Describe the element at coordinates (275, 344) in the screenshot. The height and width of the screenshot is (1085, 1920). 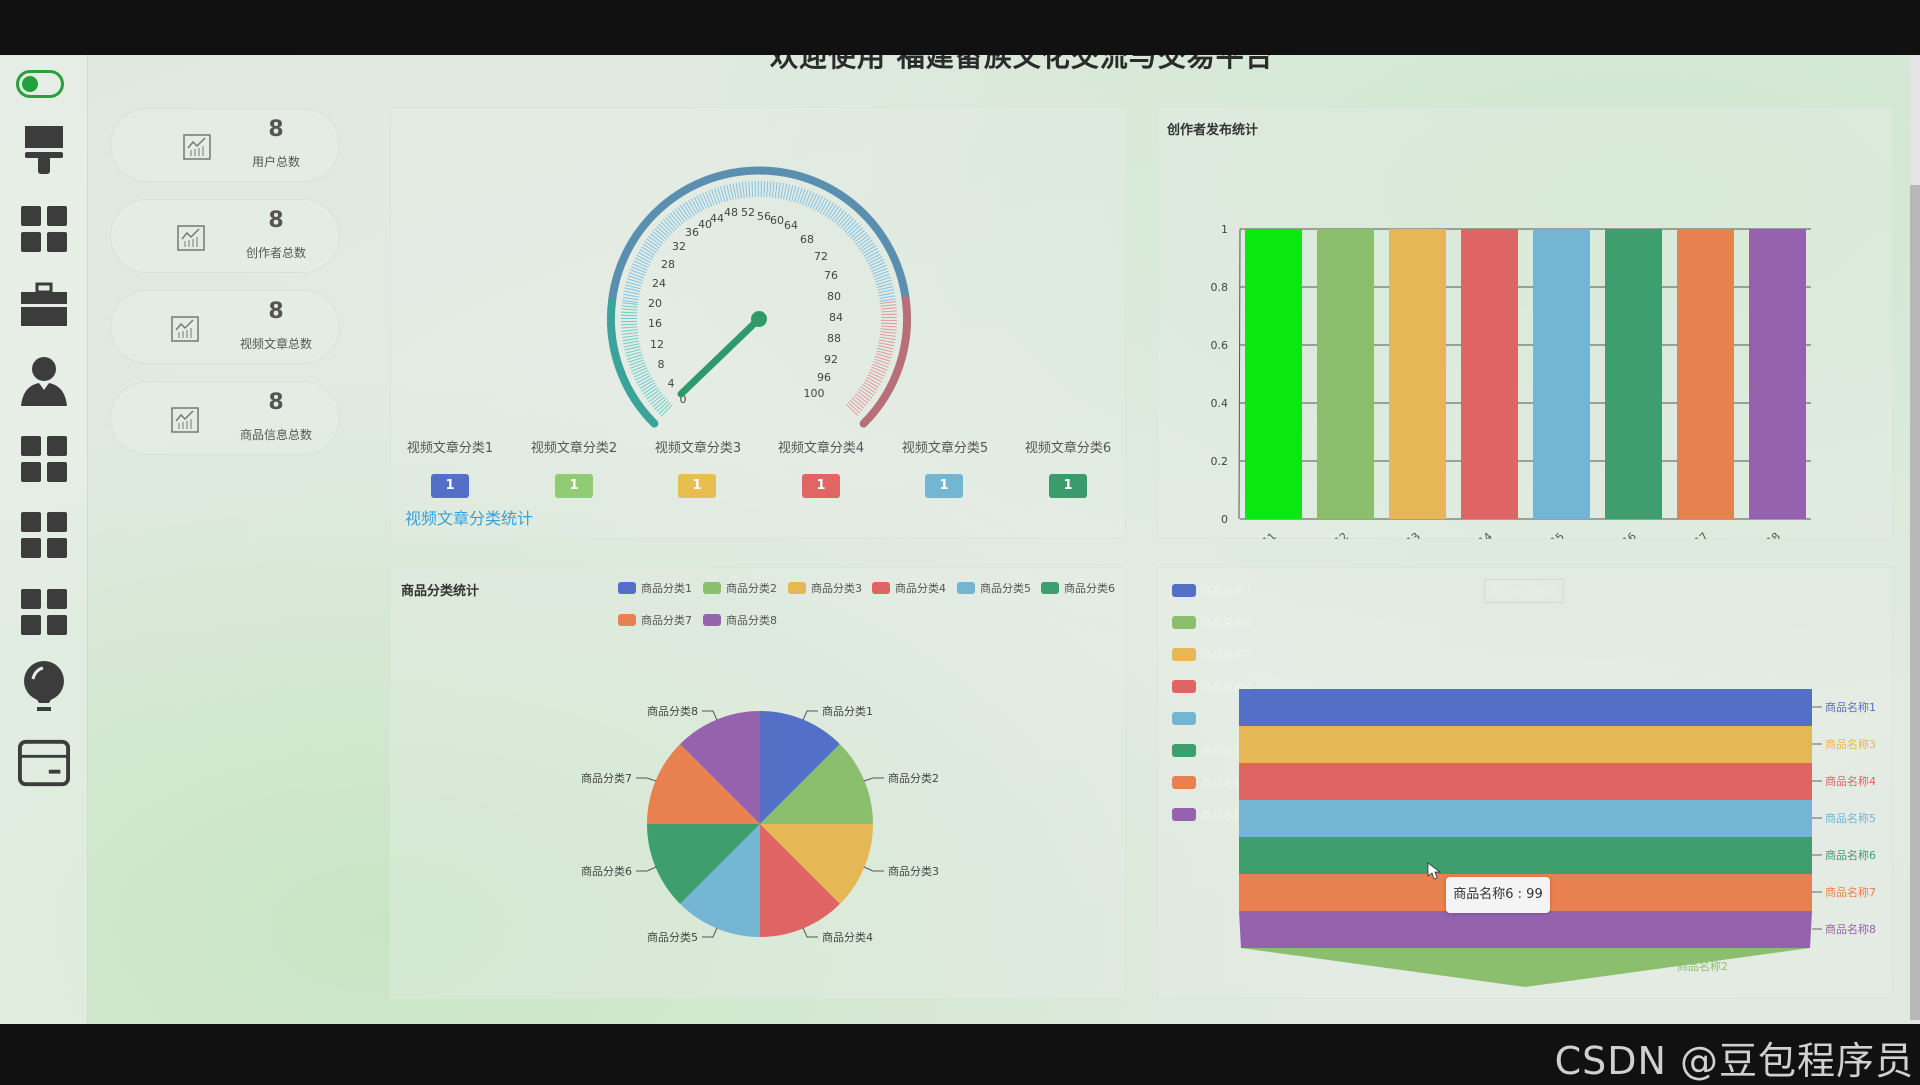
I see `stat-label: 视频文章总数` at that location.